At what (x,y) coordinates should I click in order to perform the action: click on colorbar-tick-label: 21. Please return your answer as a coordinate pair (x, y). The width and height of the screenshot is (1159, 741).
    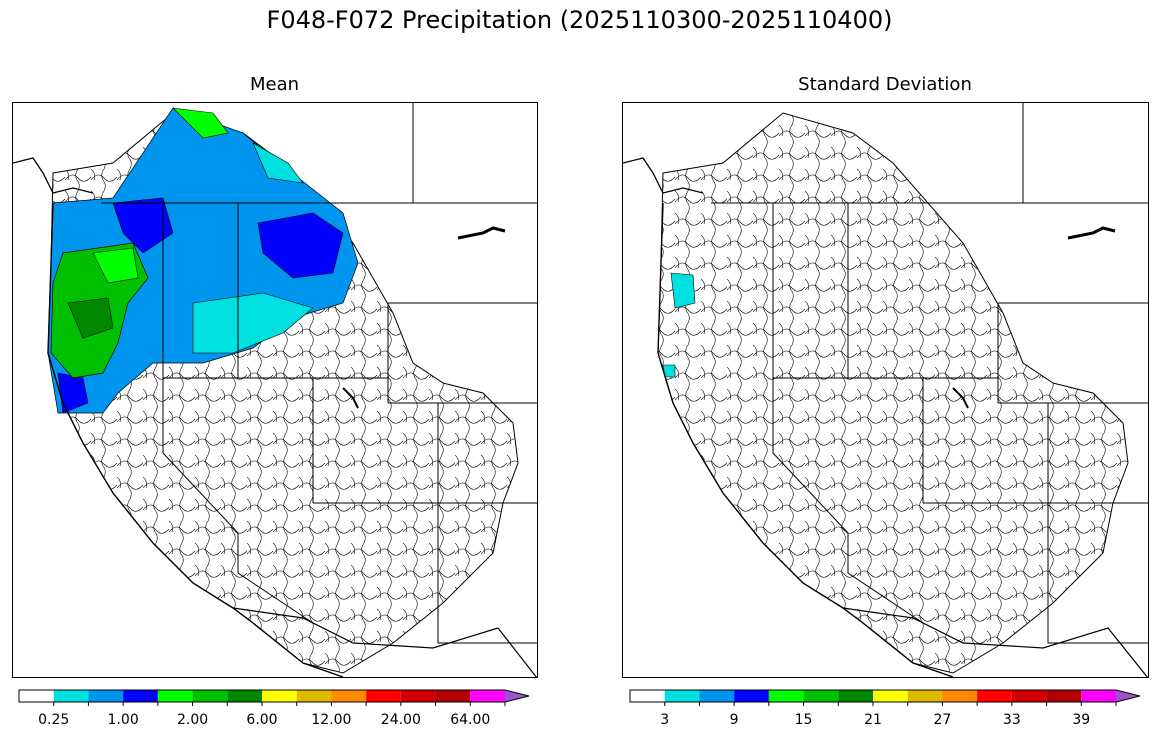
    Looking at the image, I should click on (873, 720).